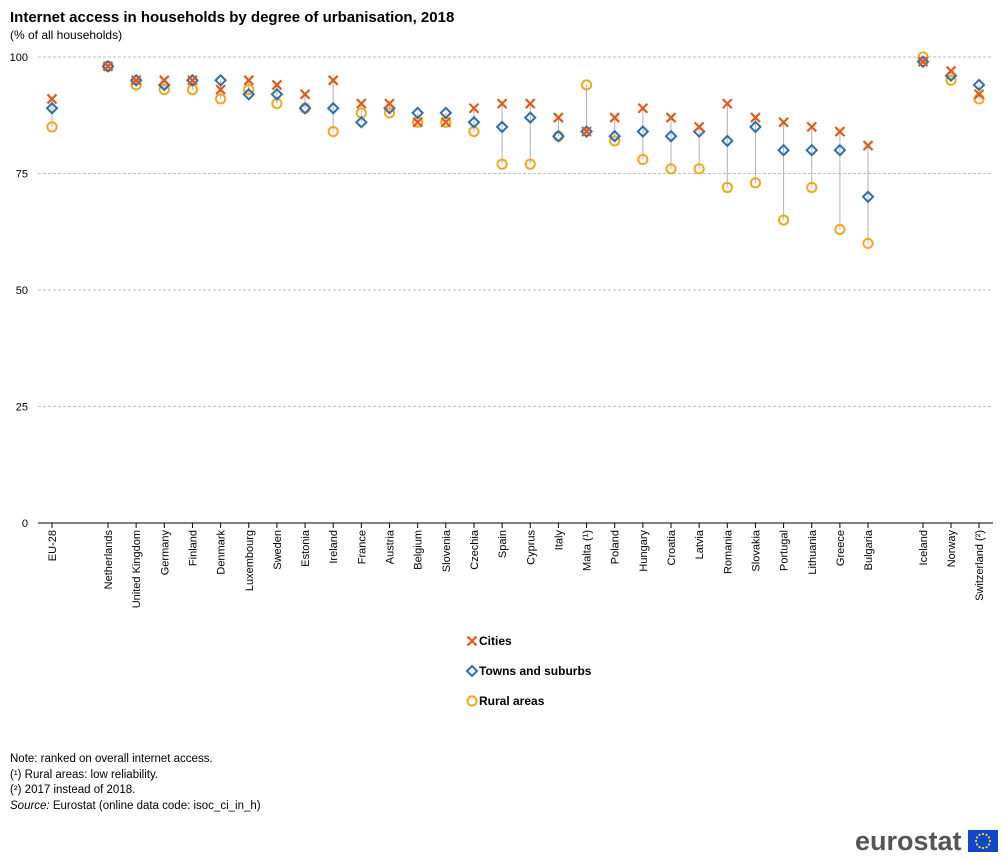 This screenshot has width=1005, height=868. I want to click on x-tick-label: Estonia, so click(306, 548).